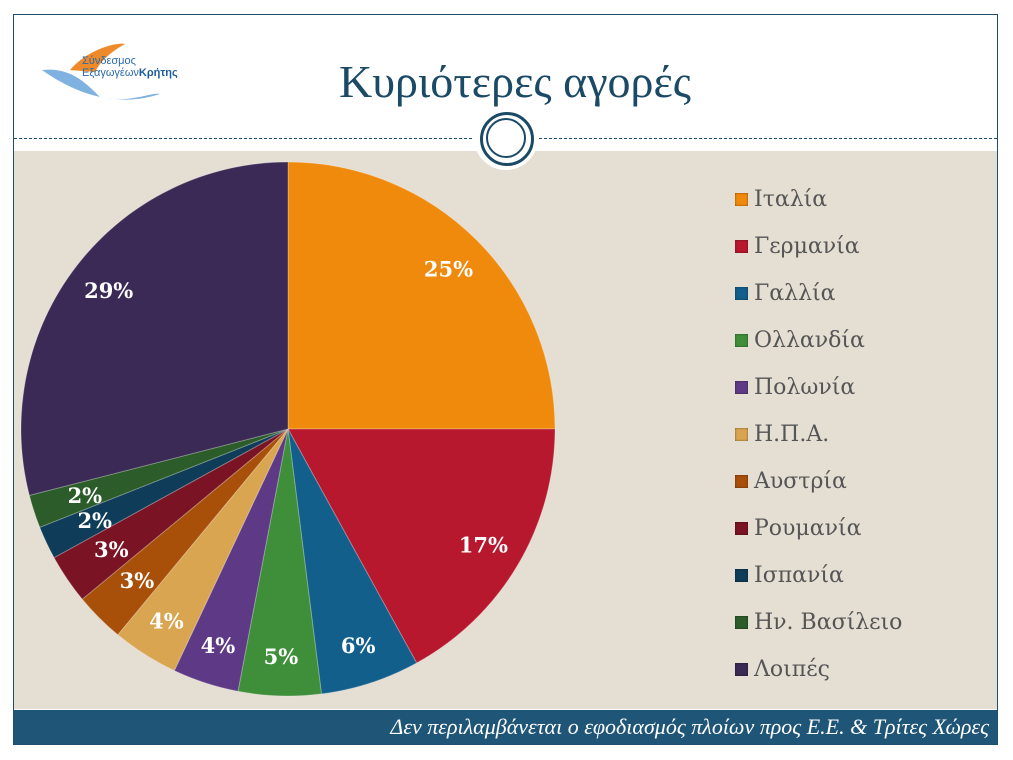 This screenshot has width=1013, height=760. I want to click on legend-label: Ισπανία, so click(799, 575).